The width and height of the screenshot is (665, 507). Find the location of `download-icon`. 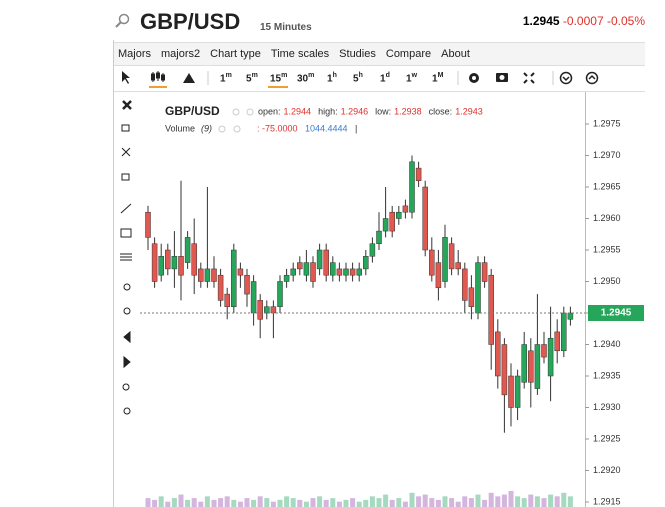

download-icon is located at coordinates (566, 78).